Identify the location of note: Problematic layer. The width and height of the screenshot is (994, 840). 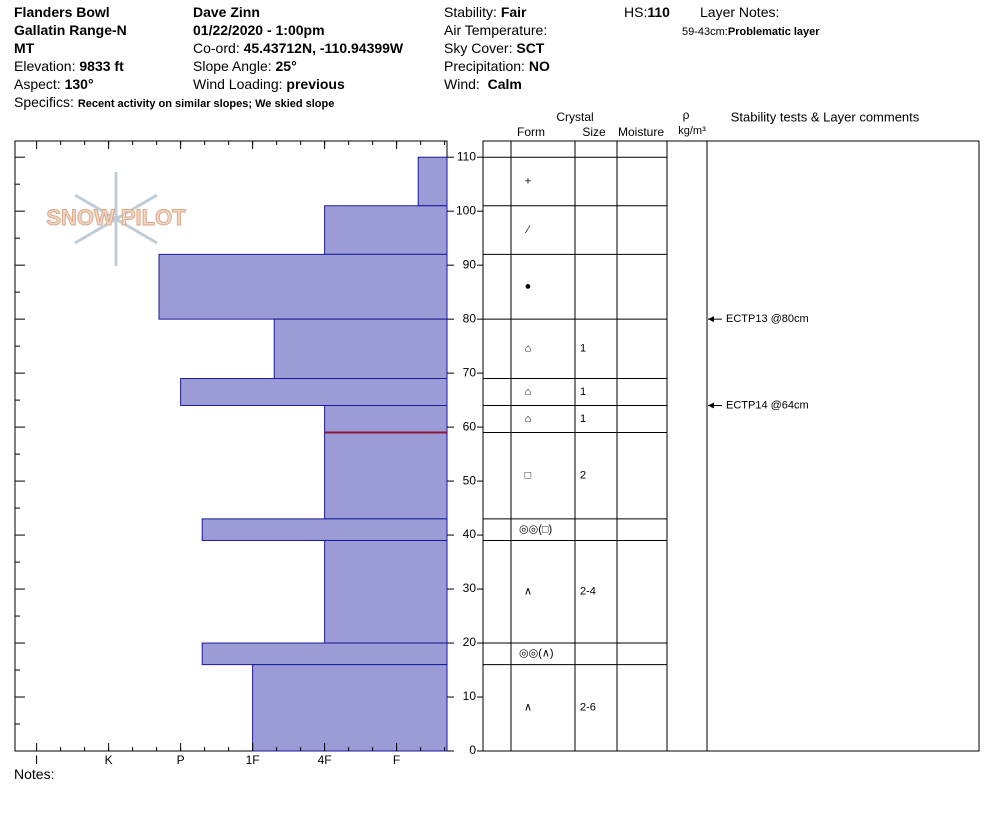
(773, 32).